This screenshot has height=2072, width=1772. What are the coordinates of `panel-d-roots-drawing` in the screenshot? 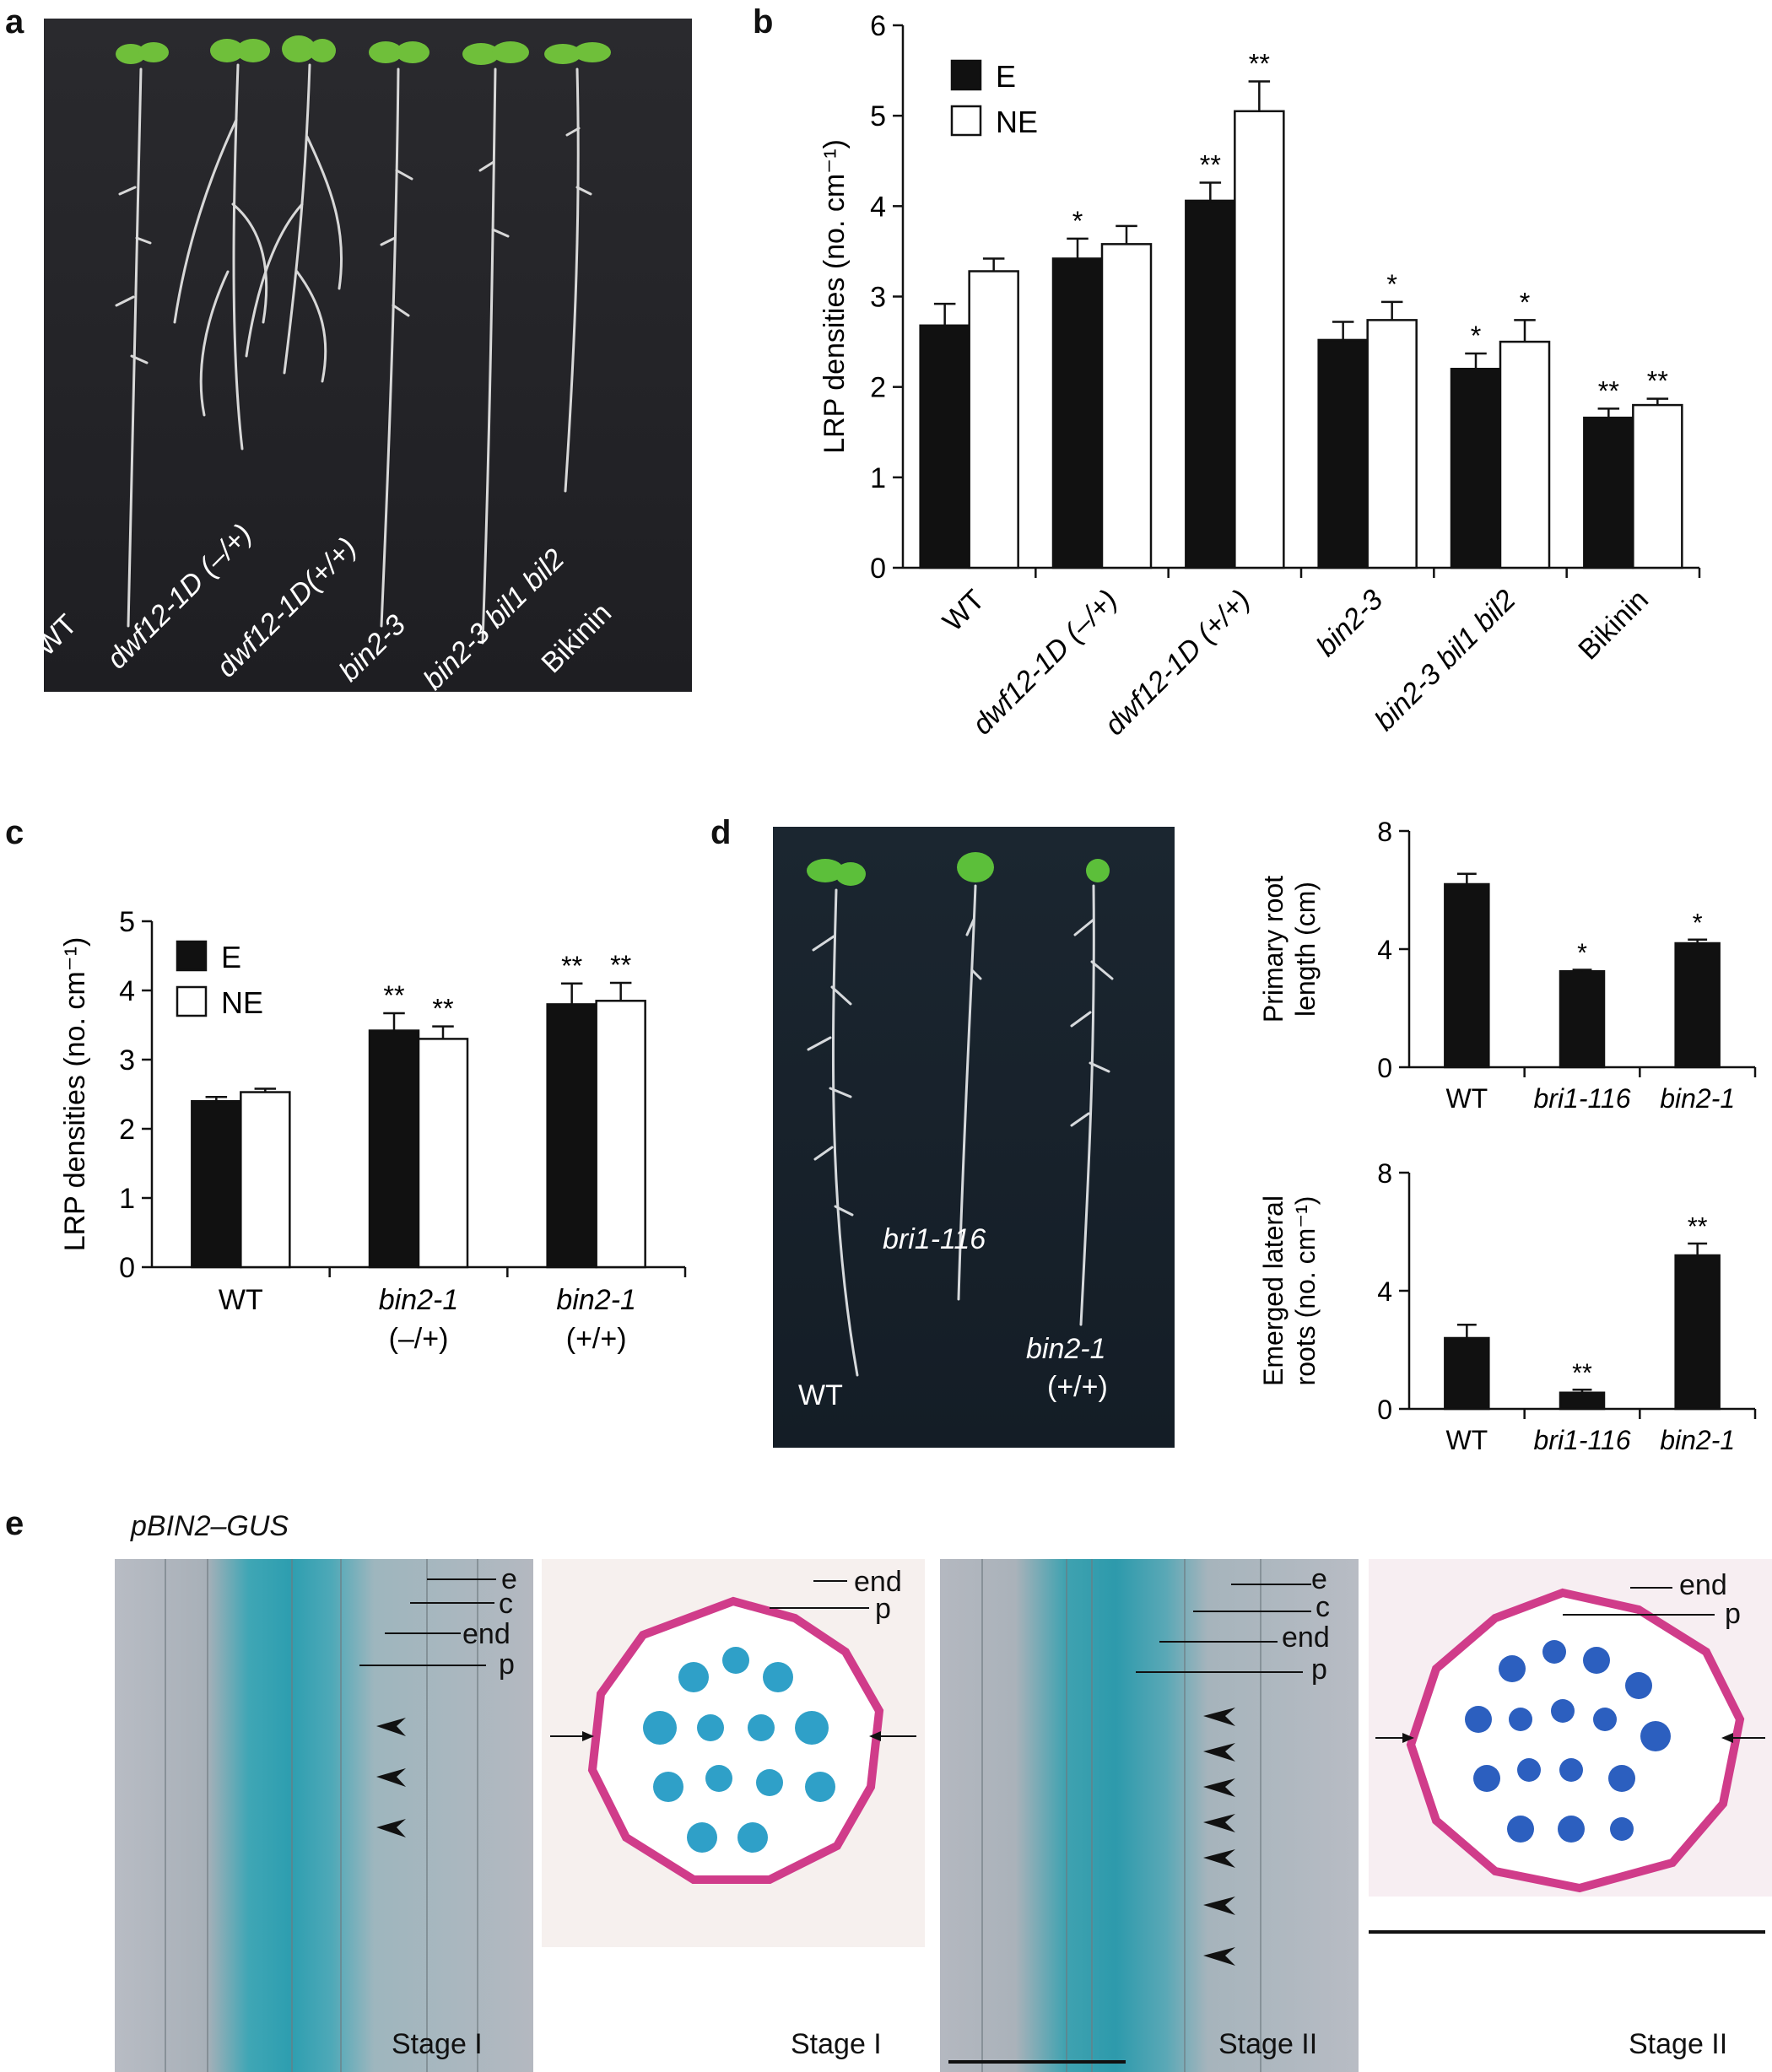 It's located at (960, 1114).